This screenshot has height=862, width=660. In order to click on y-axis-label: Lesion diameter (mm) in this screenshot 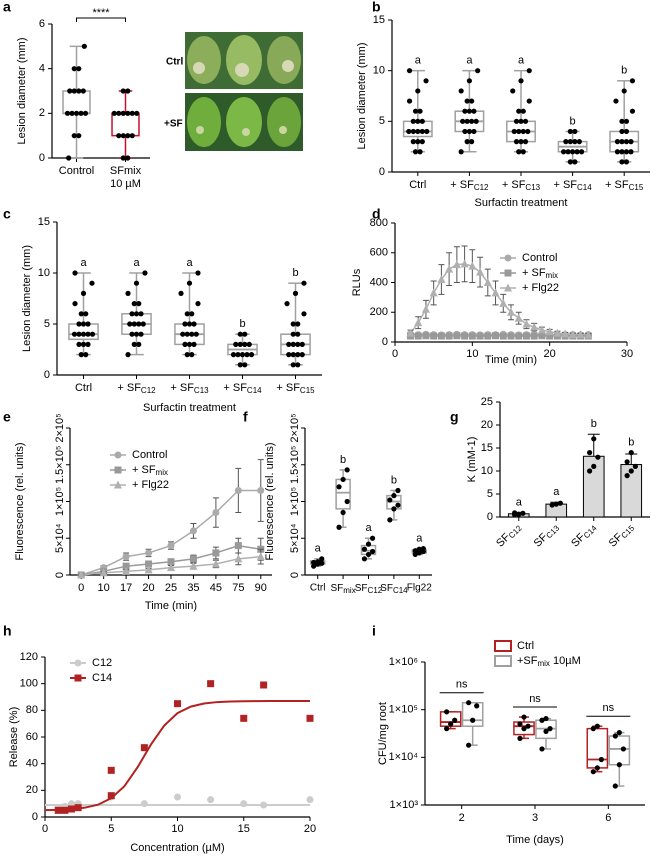, I will do `click(362, 96)`.